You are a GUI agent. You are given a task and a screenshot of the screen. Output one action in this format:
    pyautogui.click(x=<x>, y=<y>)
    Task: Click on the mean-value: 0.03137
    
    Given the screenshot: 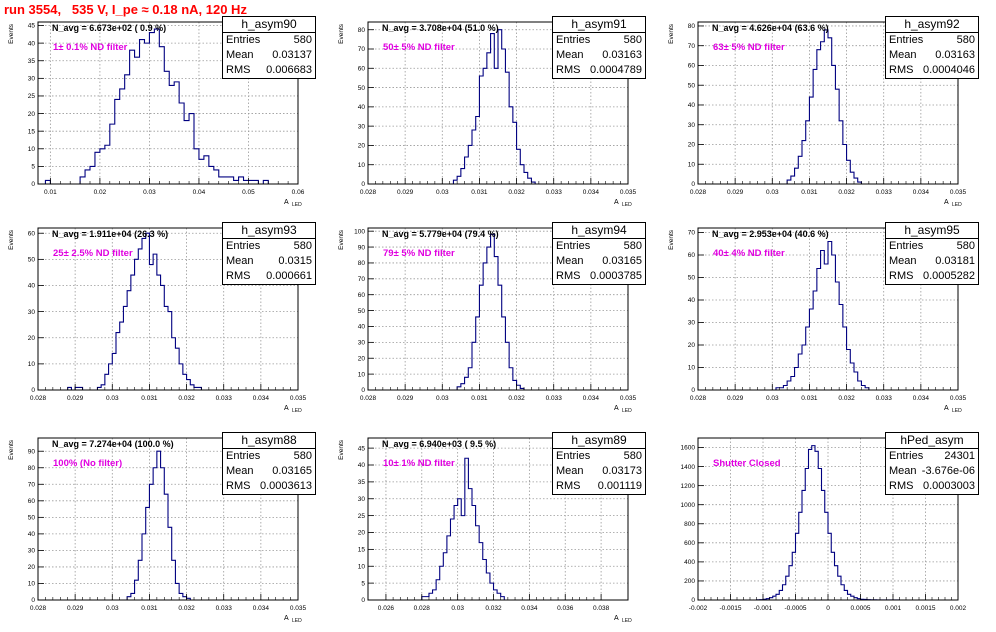 What is the action you would take?
    pyautogui.click(x=292, y=55)
    